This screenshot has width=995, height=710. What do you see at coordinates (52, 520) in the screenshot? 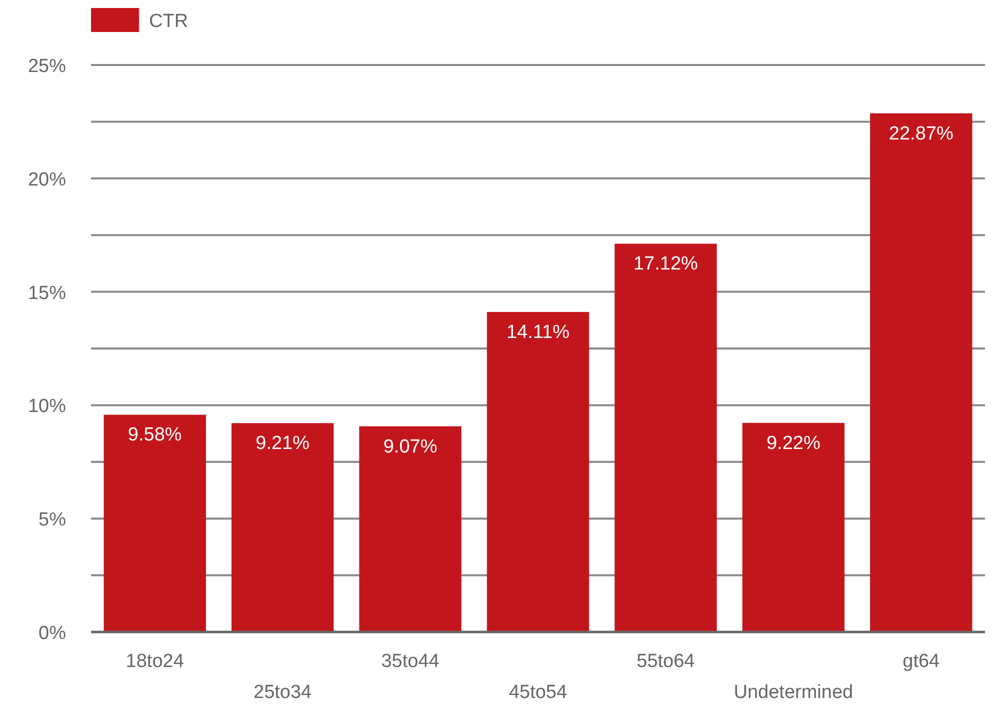
I see `y-tick-label: 5%` at bounding box center [52, 520].